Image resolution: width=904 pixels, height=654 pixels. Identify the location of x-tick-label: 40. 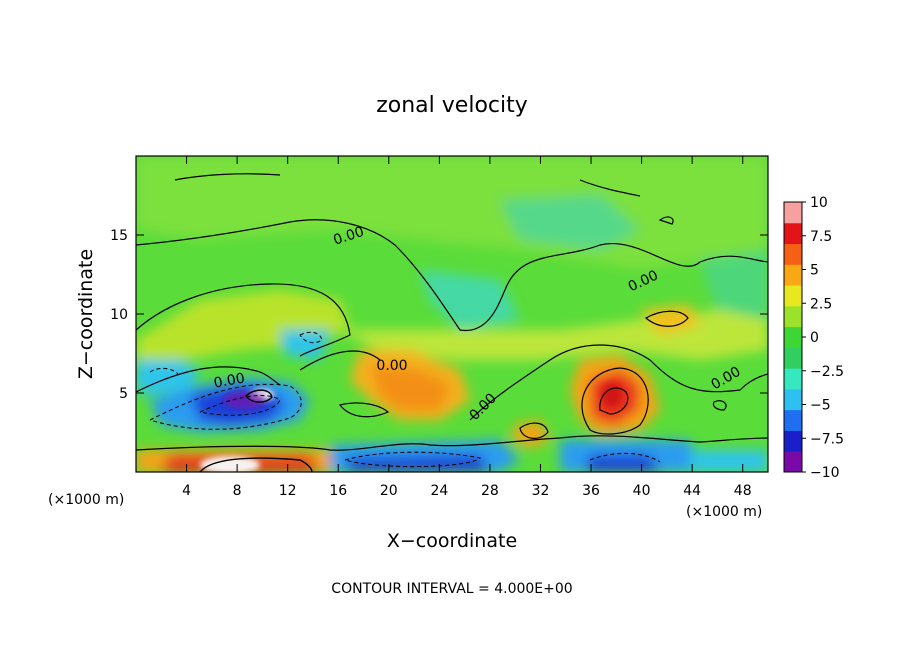
(642, 491).